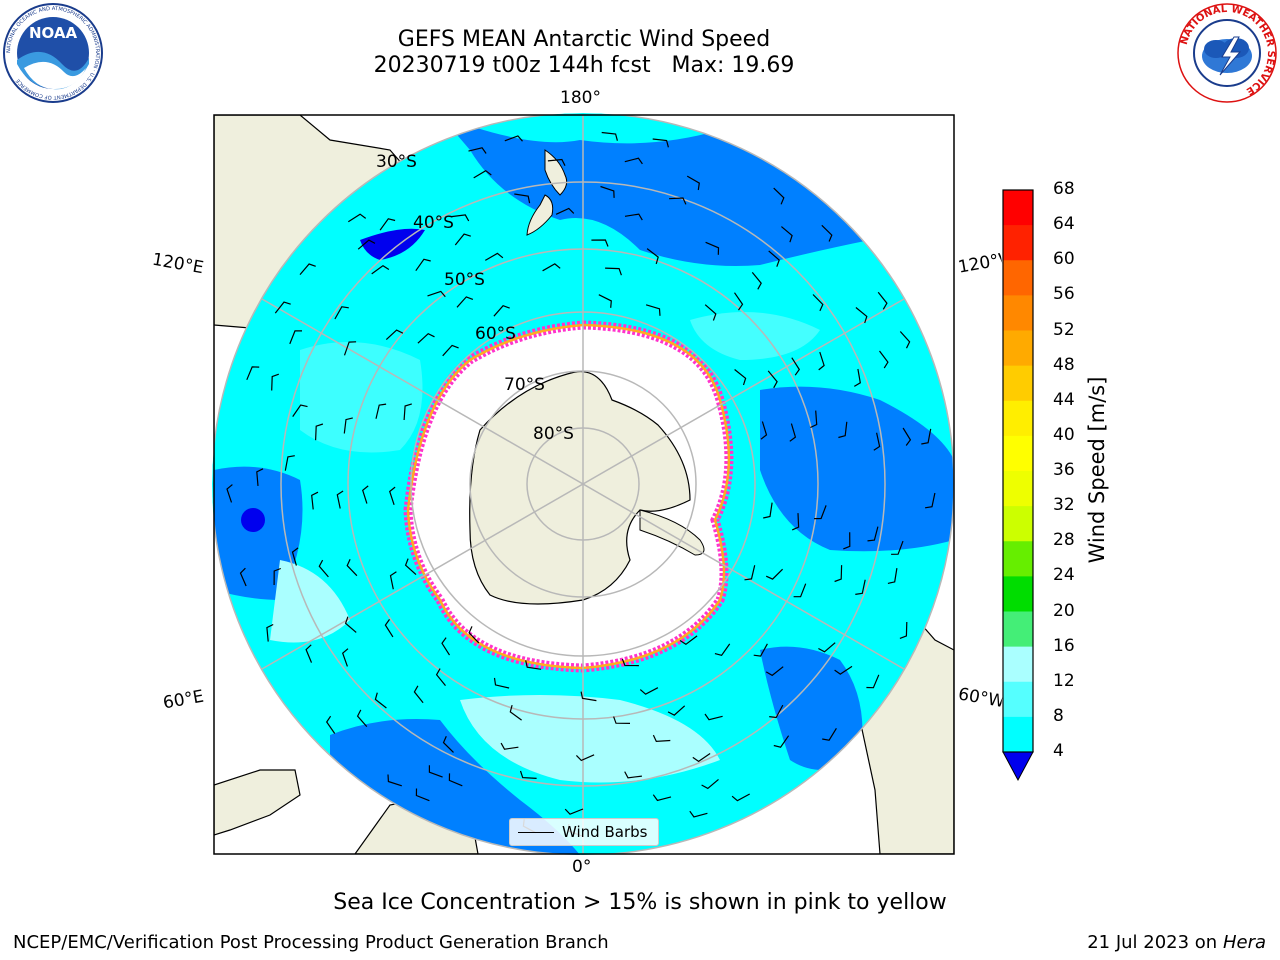  What do you see at coordinates (536, 832) in the screenshot?
I see `wind-barb-legend-line` at bounding box center [536, 832].